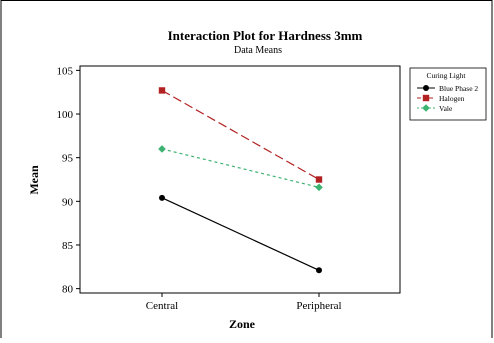 The image size is (494, 343). I want to click on chart-title: Interaction Plot for Hardness 3mm, so click(265, 35).